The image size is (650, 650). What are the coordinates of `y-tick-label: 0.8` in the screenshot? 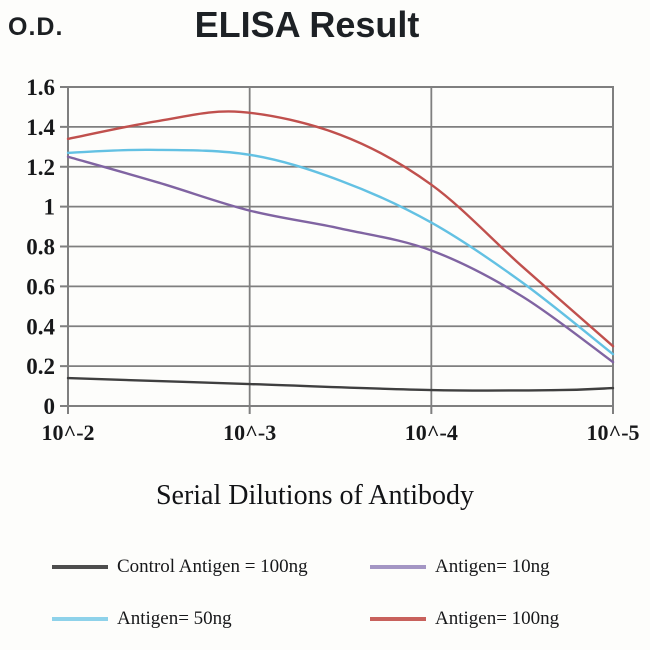 It's located at (40, 247).